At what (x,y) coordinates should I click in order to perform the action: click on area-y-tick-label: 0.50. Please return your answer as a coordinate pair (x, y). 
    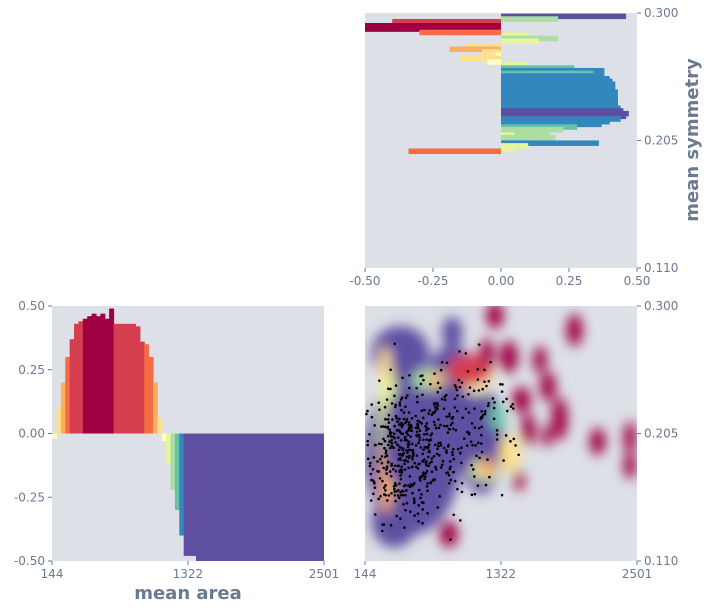
    Looking at the image, I should click on (31, 306).